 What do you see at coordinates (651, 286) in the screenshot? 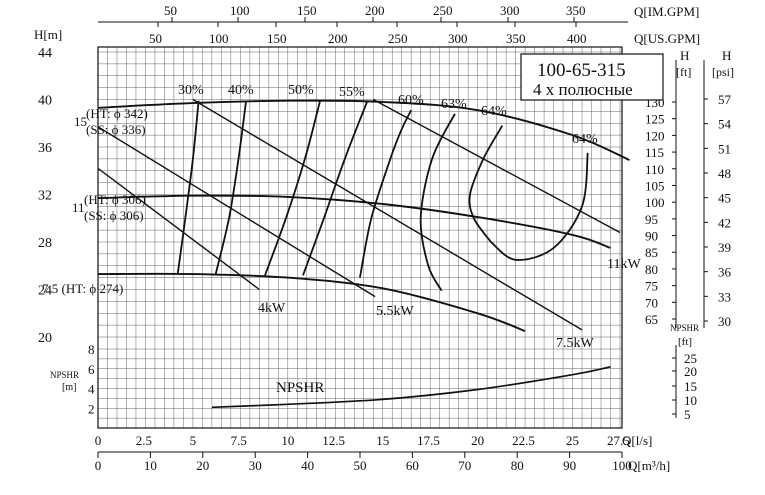
I see `y-tick-label-ft: 75` at bounding box center [651, 286].